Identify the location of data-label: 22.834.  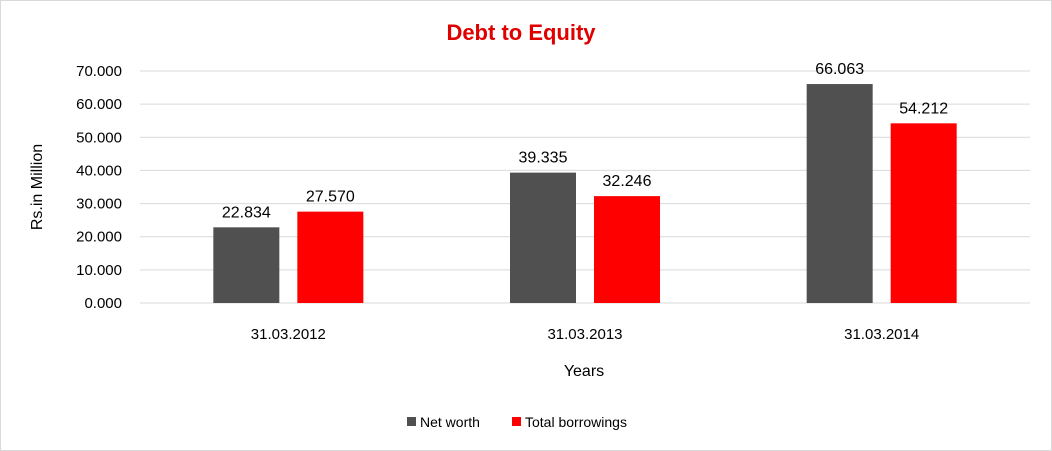
(246, 212).